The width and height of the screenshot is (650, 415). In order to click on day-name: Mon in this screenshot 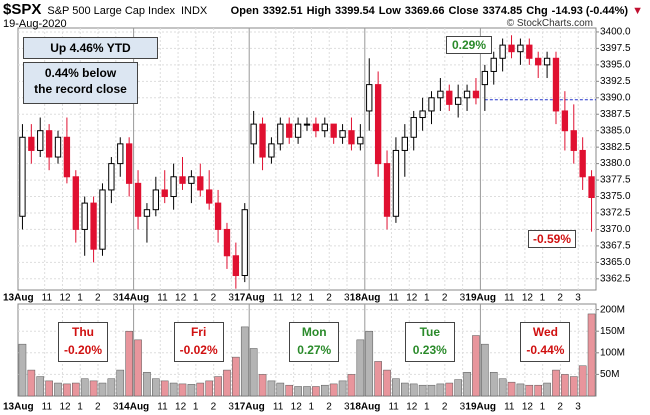, I will do `click(314, 332)`.